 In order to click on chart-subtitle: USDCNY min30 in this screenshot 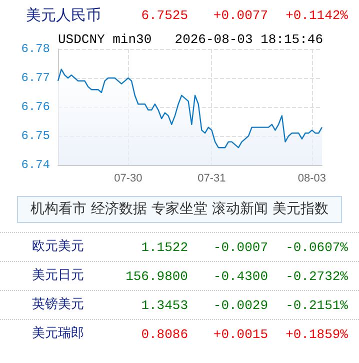, I will do `click(105, 39)`.